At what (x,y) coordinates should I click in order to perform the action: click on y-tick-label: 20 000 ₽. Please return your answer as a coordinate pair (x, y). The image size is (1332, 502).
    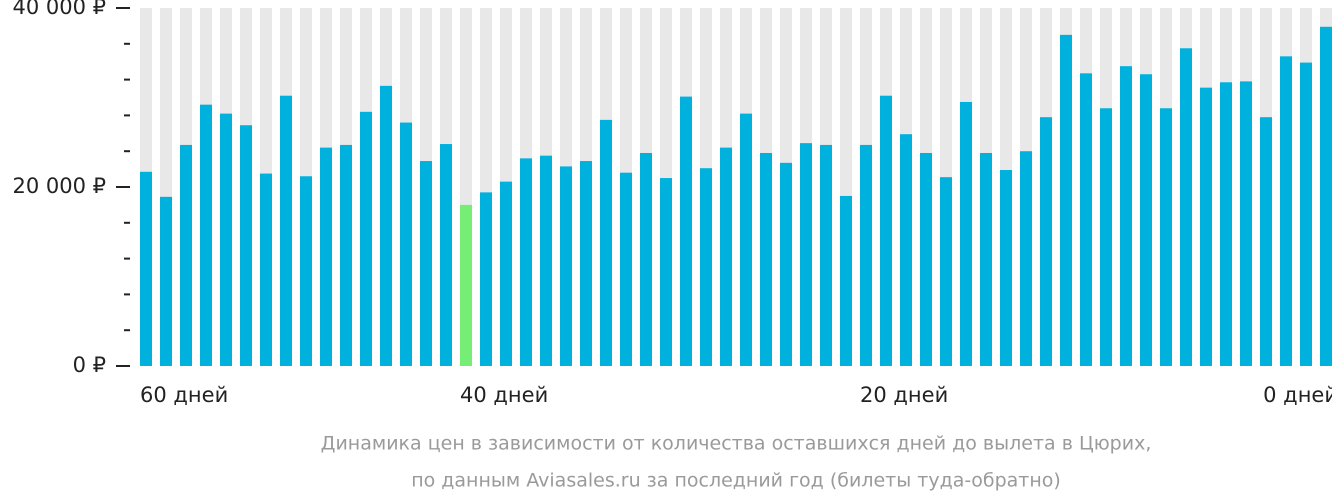
    Looking at the image, I should click on (59, 186).